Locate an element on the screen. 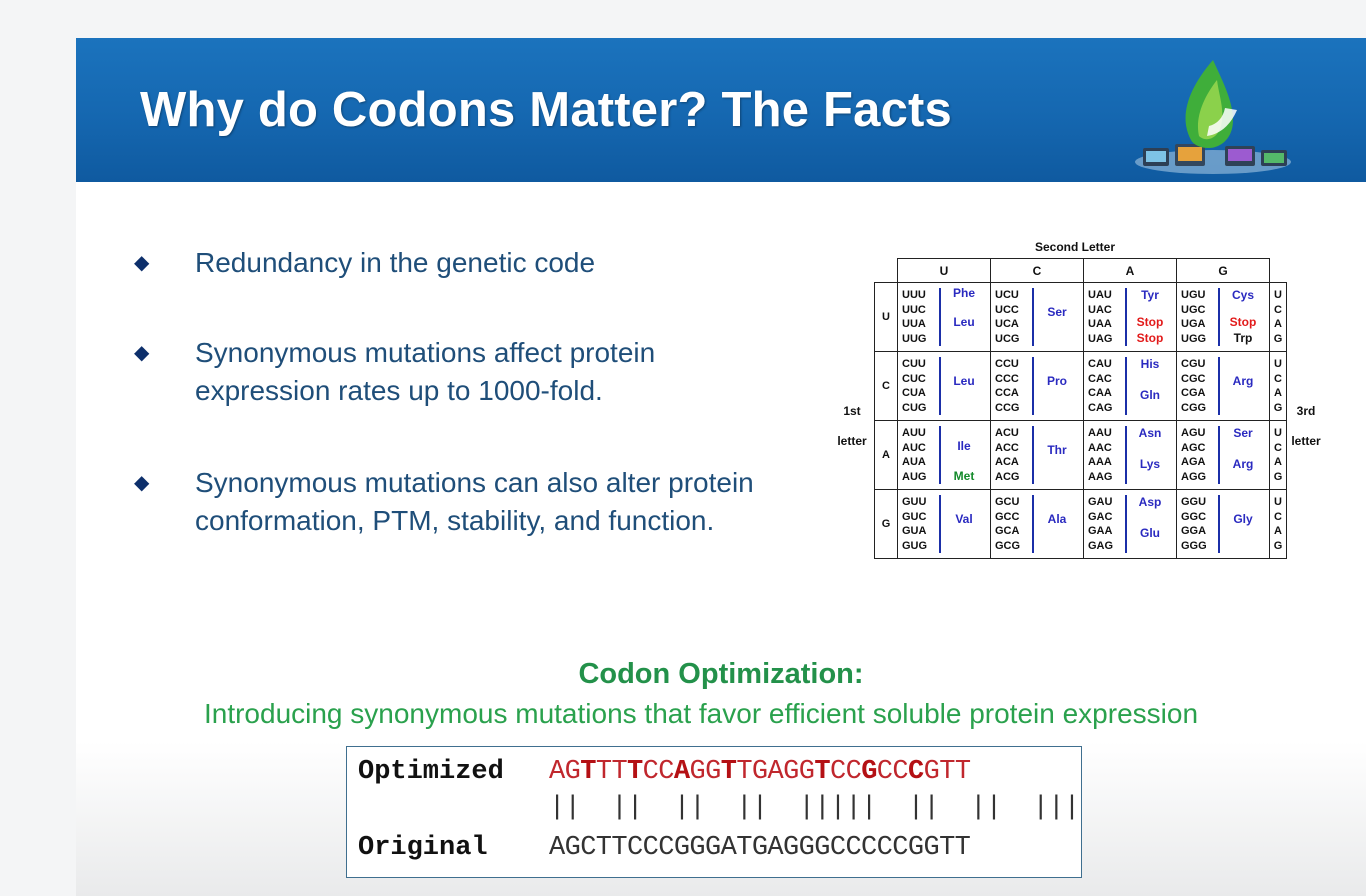 The height and width of the screenshot is (896, 1366). header-spacer is located at coordinates (1278, 271).